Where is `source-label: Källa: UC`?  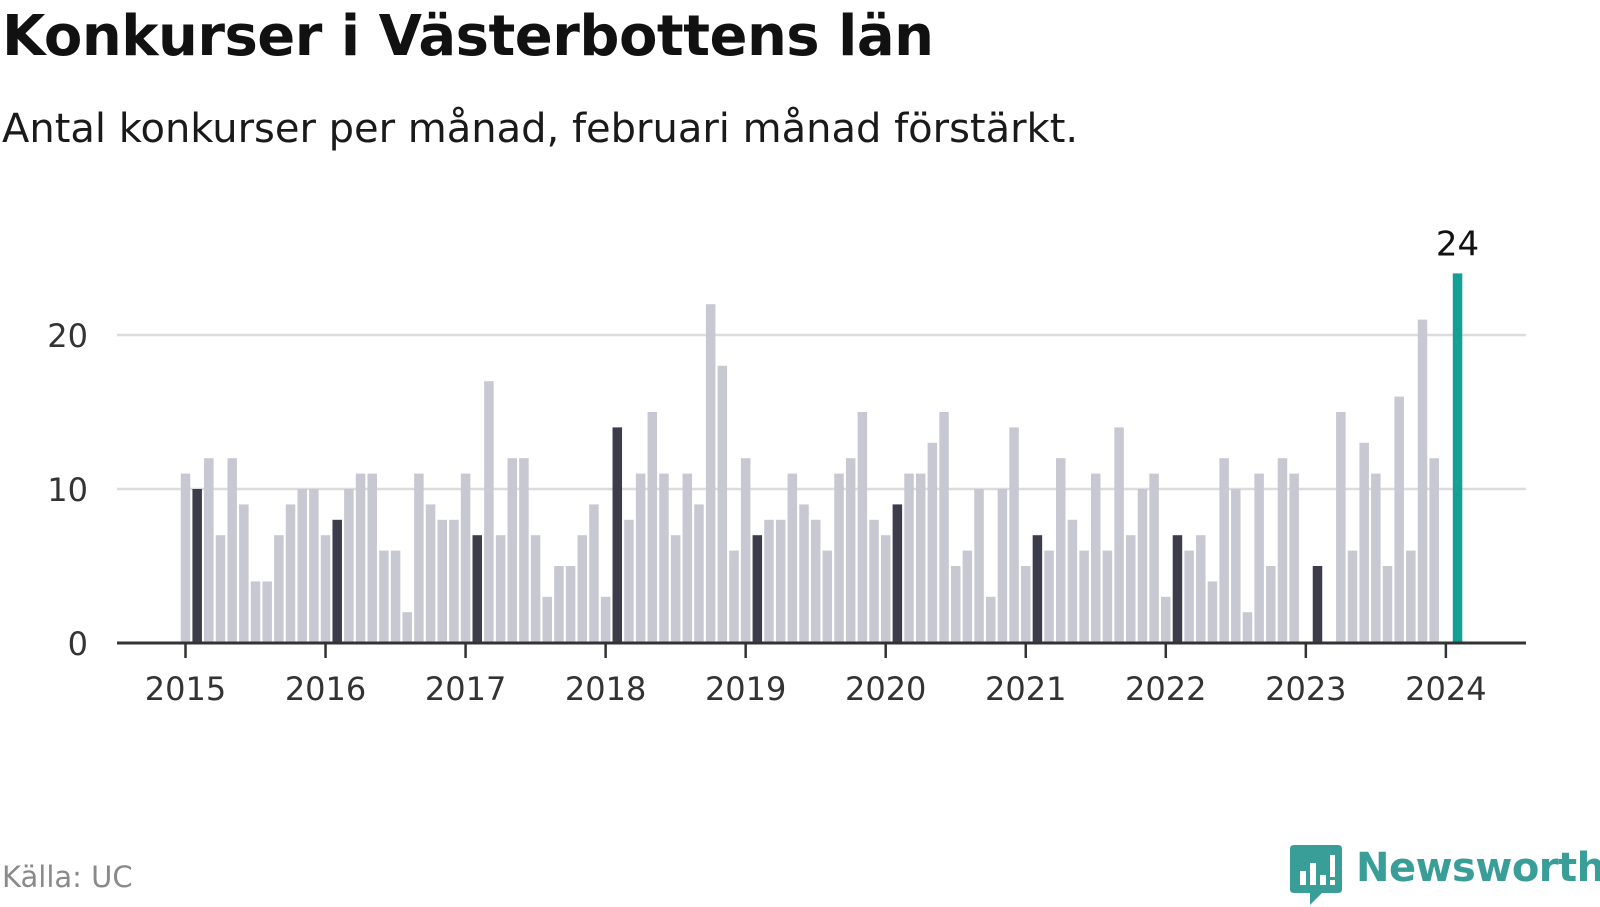
source-label: Källa: UC is located at coordinates (67, 877).